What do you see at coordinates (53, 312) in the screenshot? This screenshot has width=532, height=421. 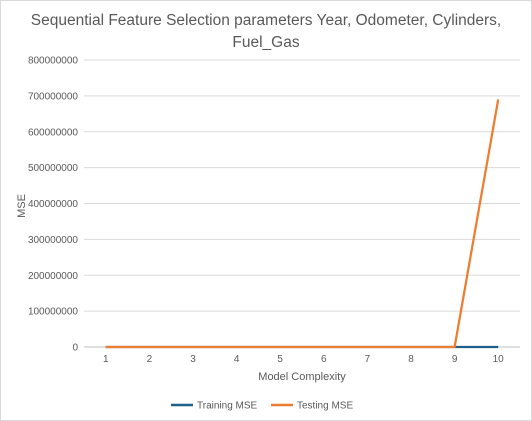 I see `y-tick-label: 100000000` at bounding box center [53, 312].